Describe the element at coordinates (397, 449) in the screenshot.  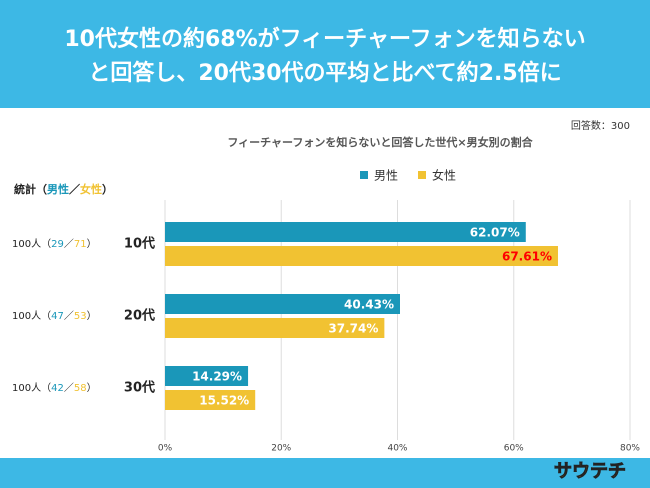
I see `x-tick-label: 40%` at that location.